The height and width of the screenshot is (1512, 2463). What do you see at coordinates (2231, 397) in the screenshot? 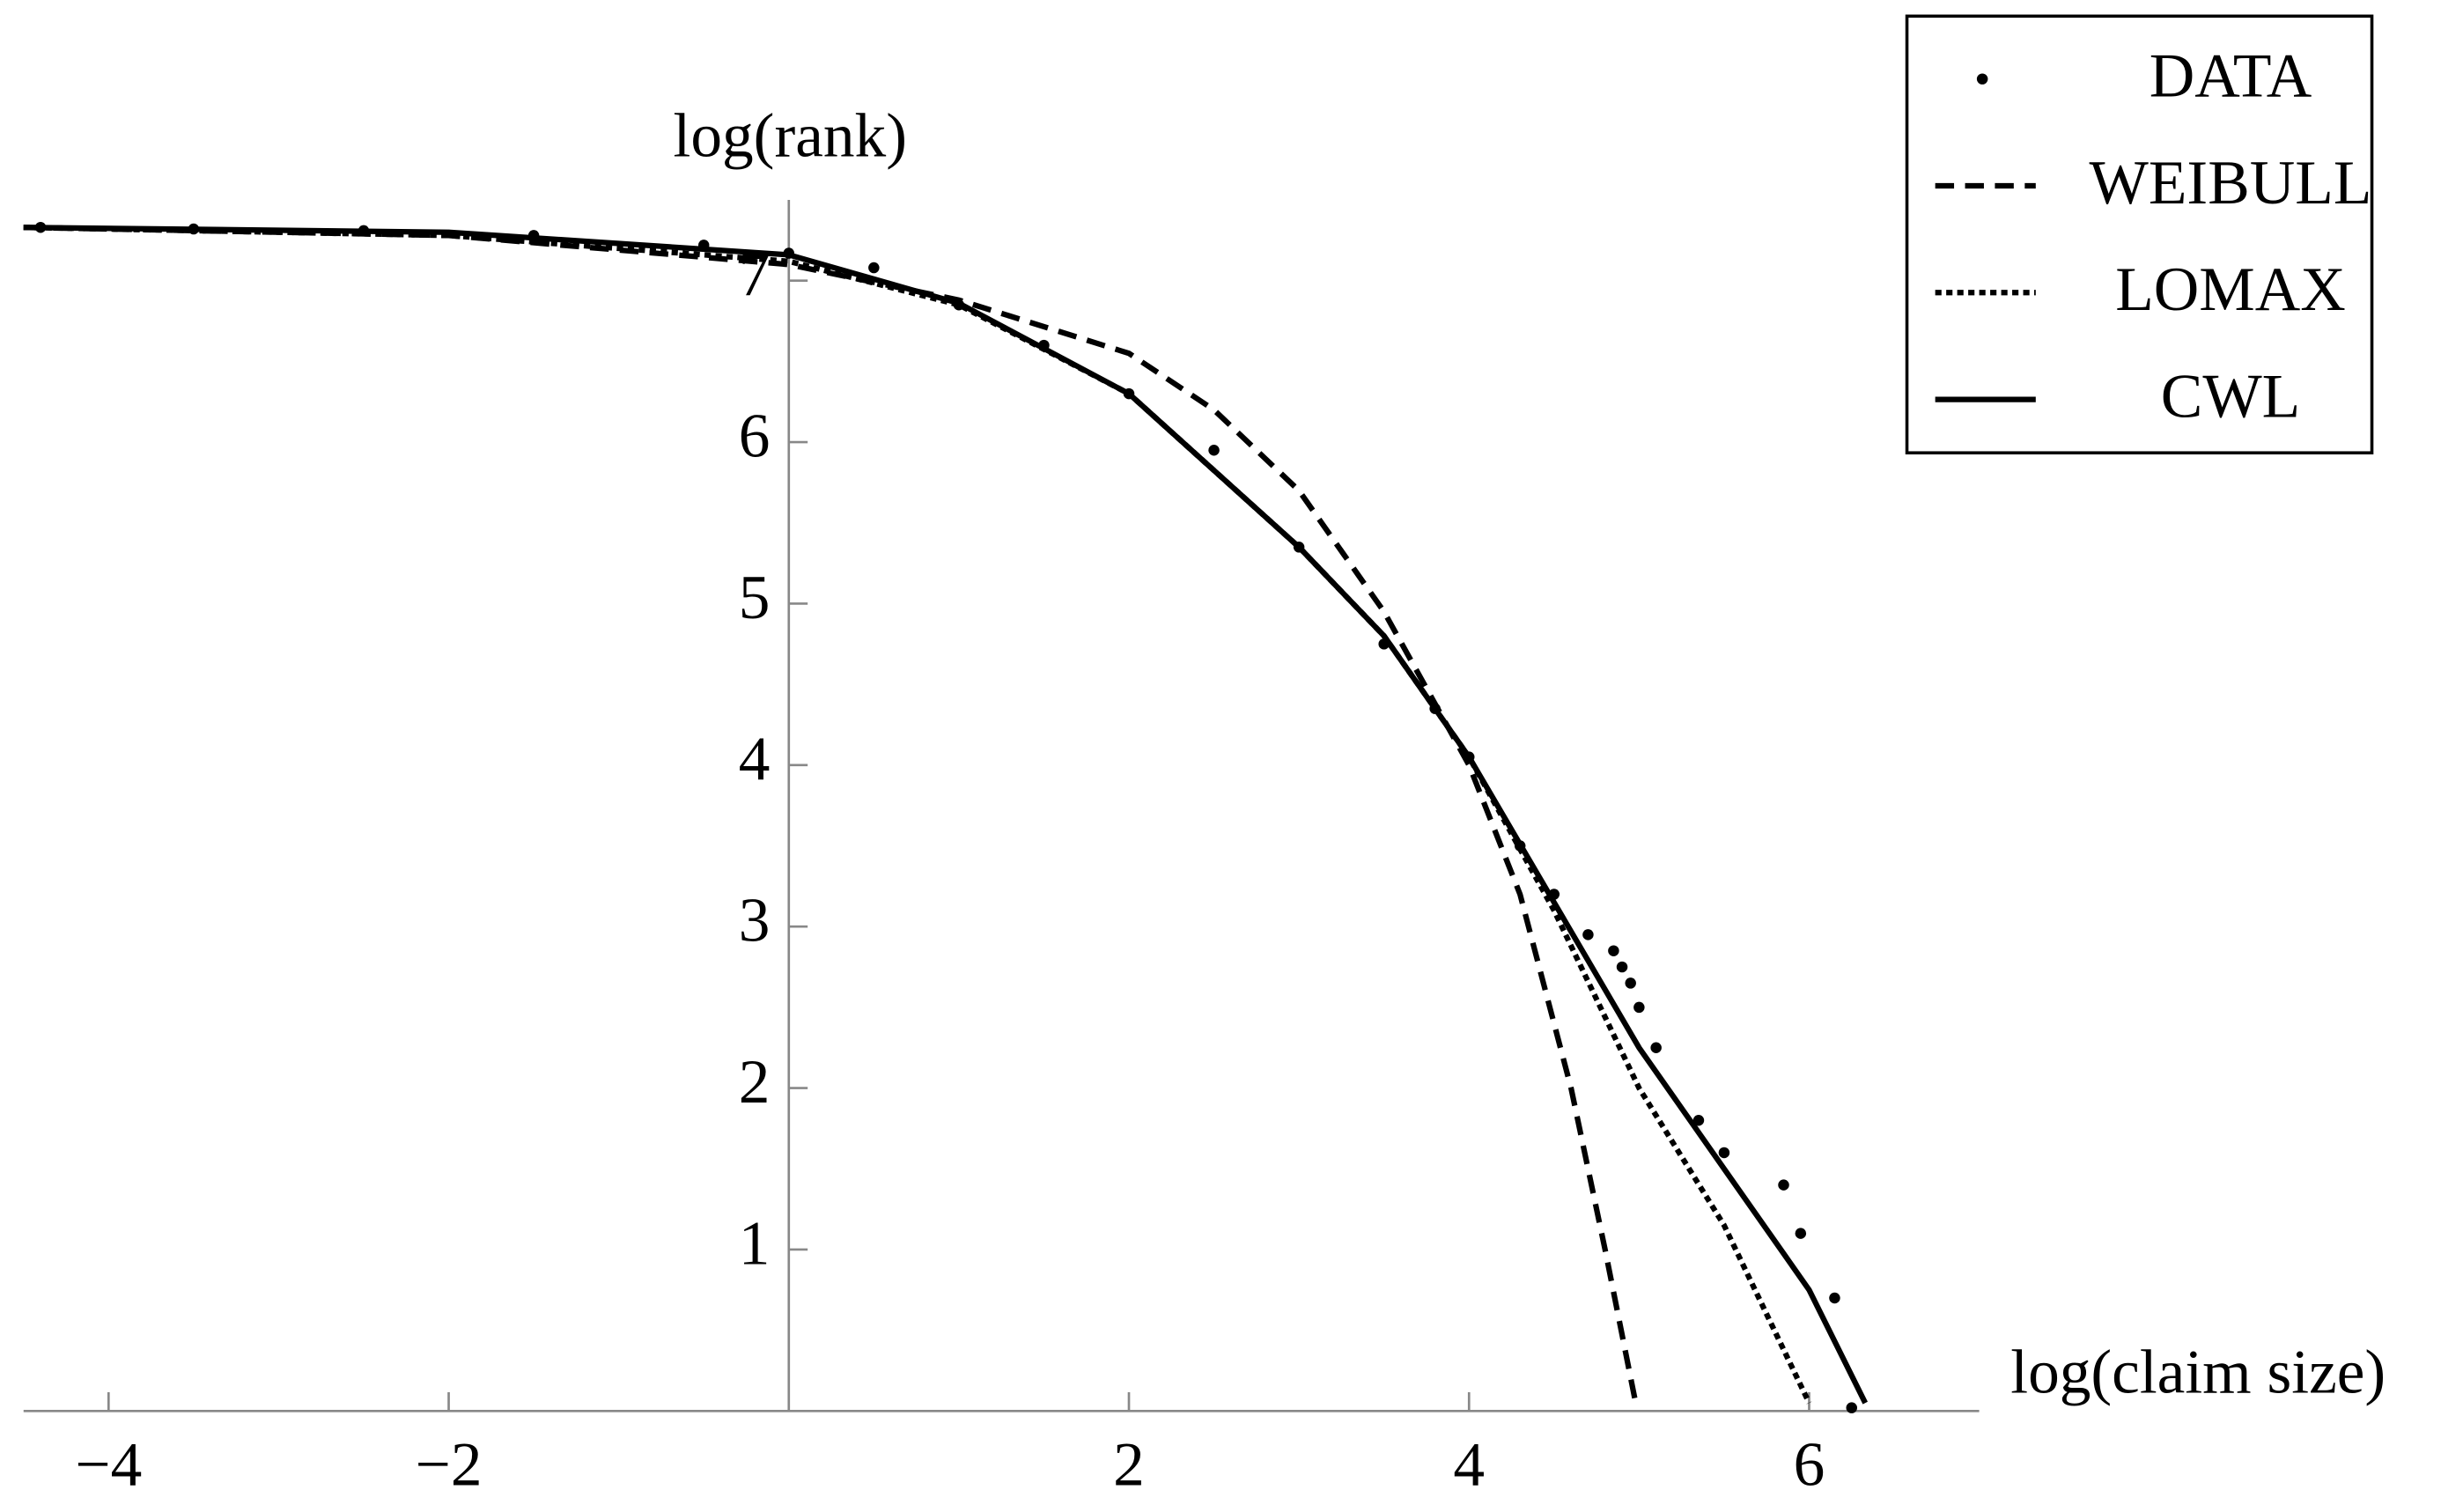
I see `legend-label: CWL` at bounding box center [2231, 397].